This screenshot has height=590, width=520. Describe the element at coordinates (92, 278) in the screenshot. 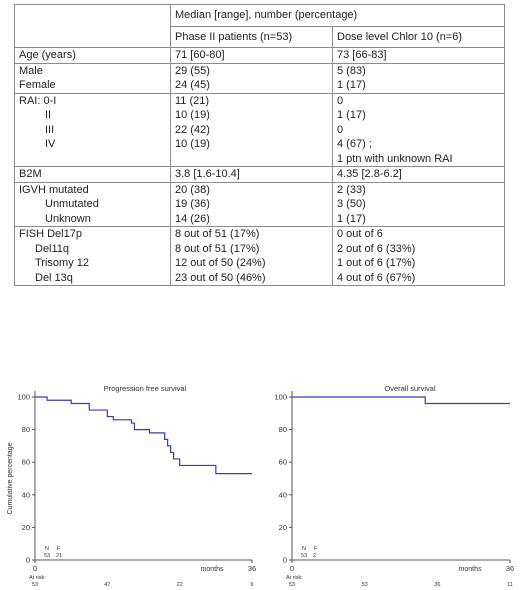

I see `row-label: Del 13q` at that location.